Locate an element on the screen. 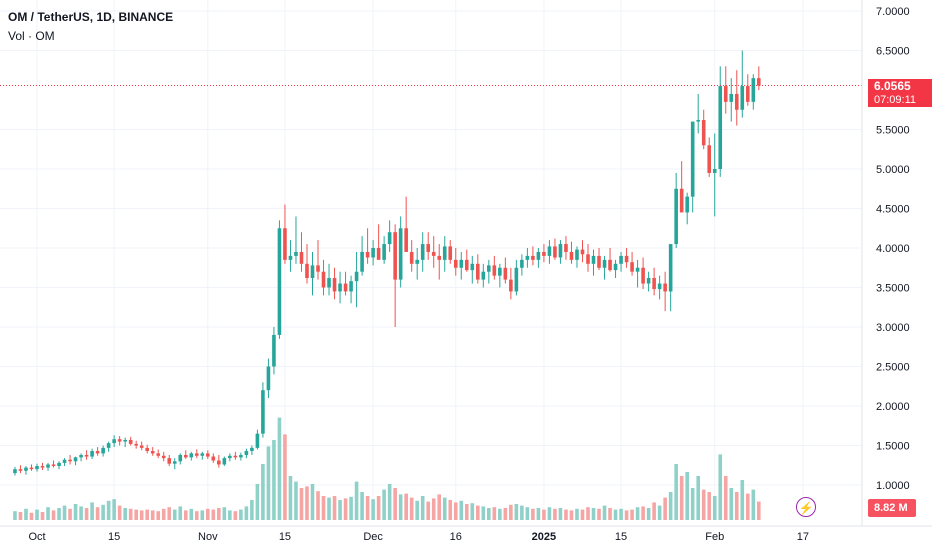 The image size is (932, 550). price-tick-label: 1.5000 is located at coordinates (893, 447).